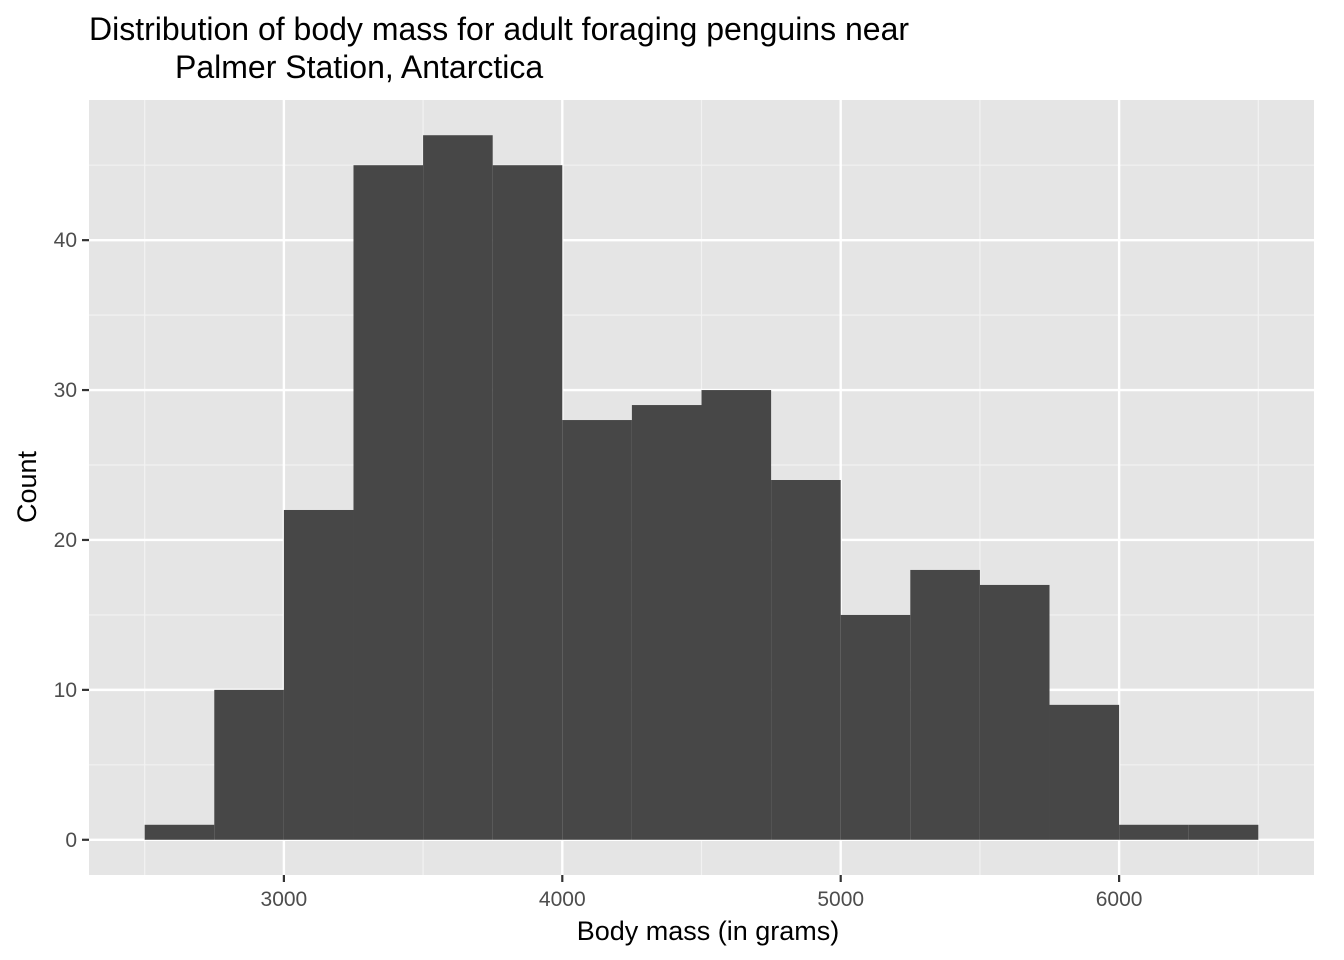 The image size is (1344, 960). I want to click on y-axis-title: Count, so click(27, 486).